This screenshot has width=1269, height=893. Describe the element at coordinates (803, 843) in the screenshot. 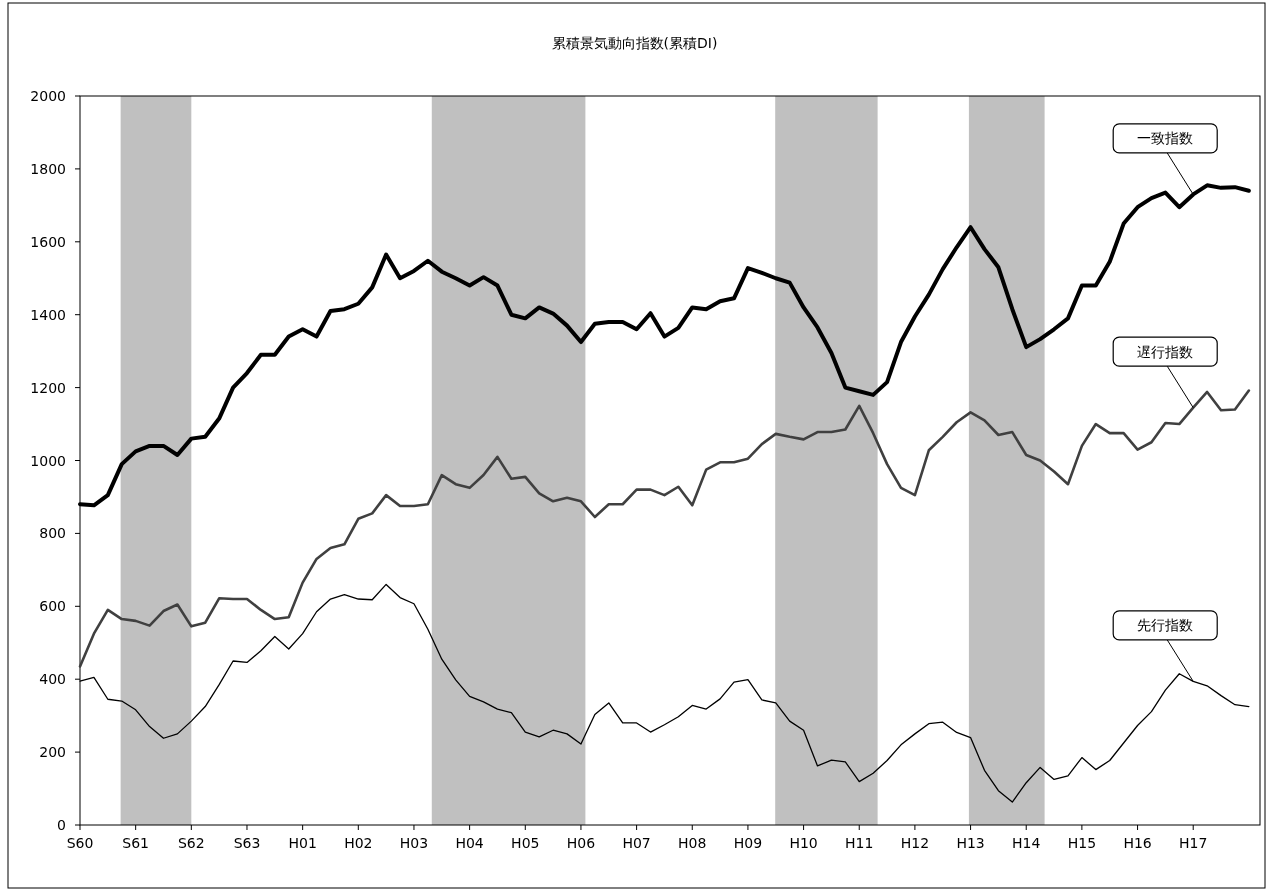

I see `x-tick-label: H10` at that location.